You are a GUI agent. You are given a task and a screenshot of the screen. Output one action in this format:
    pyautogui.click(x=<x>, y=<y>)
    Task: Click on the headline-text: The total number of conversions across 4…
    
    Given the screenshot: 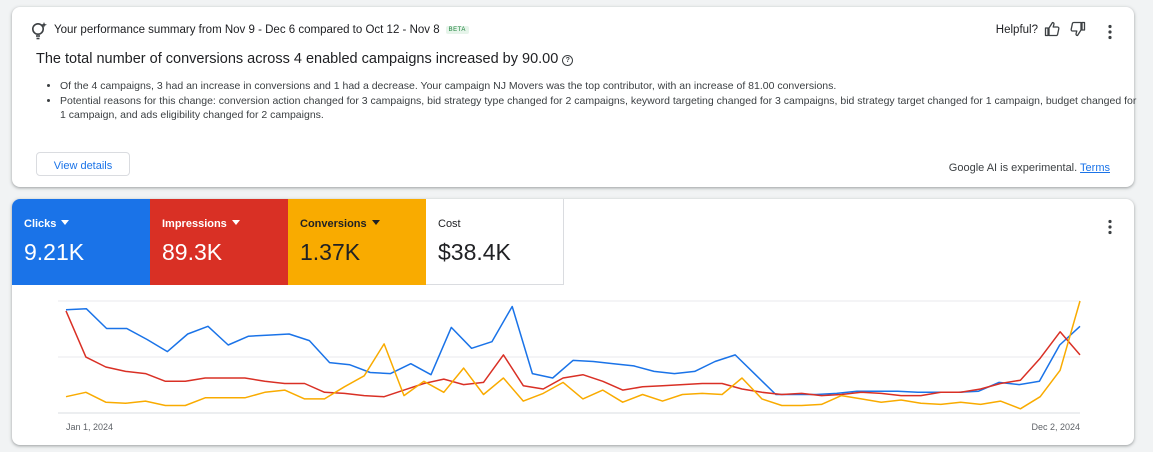 What is the action you would take?
    pyautogui.click(x=297, y=59)
    